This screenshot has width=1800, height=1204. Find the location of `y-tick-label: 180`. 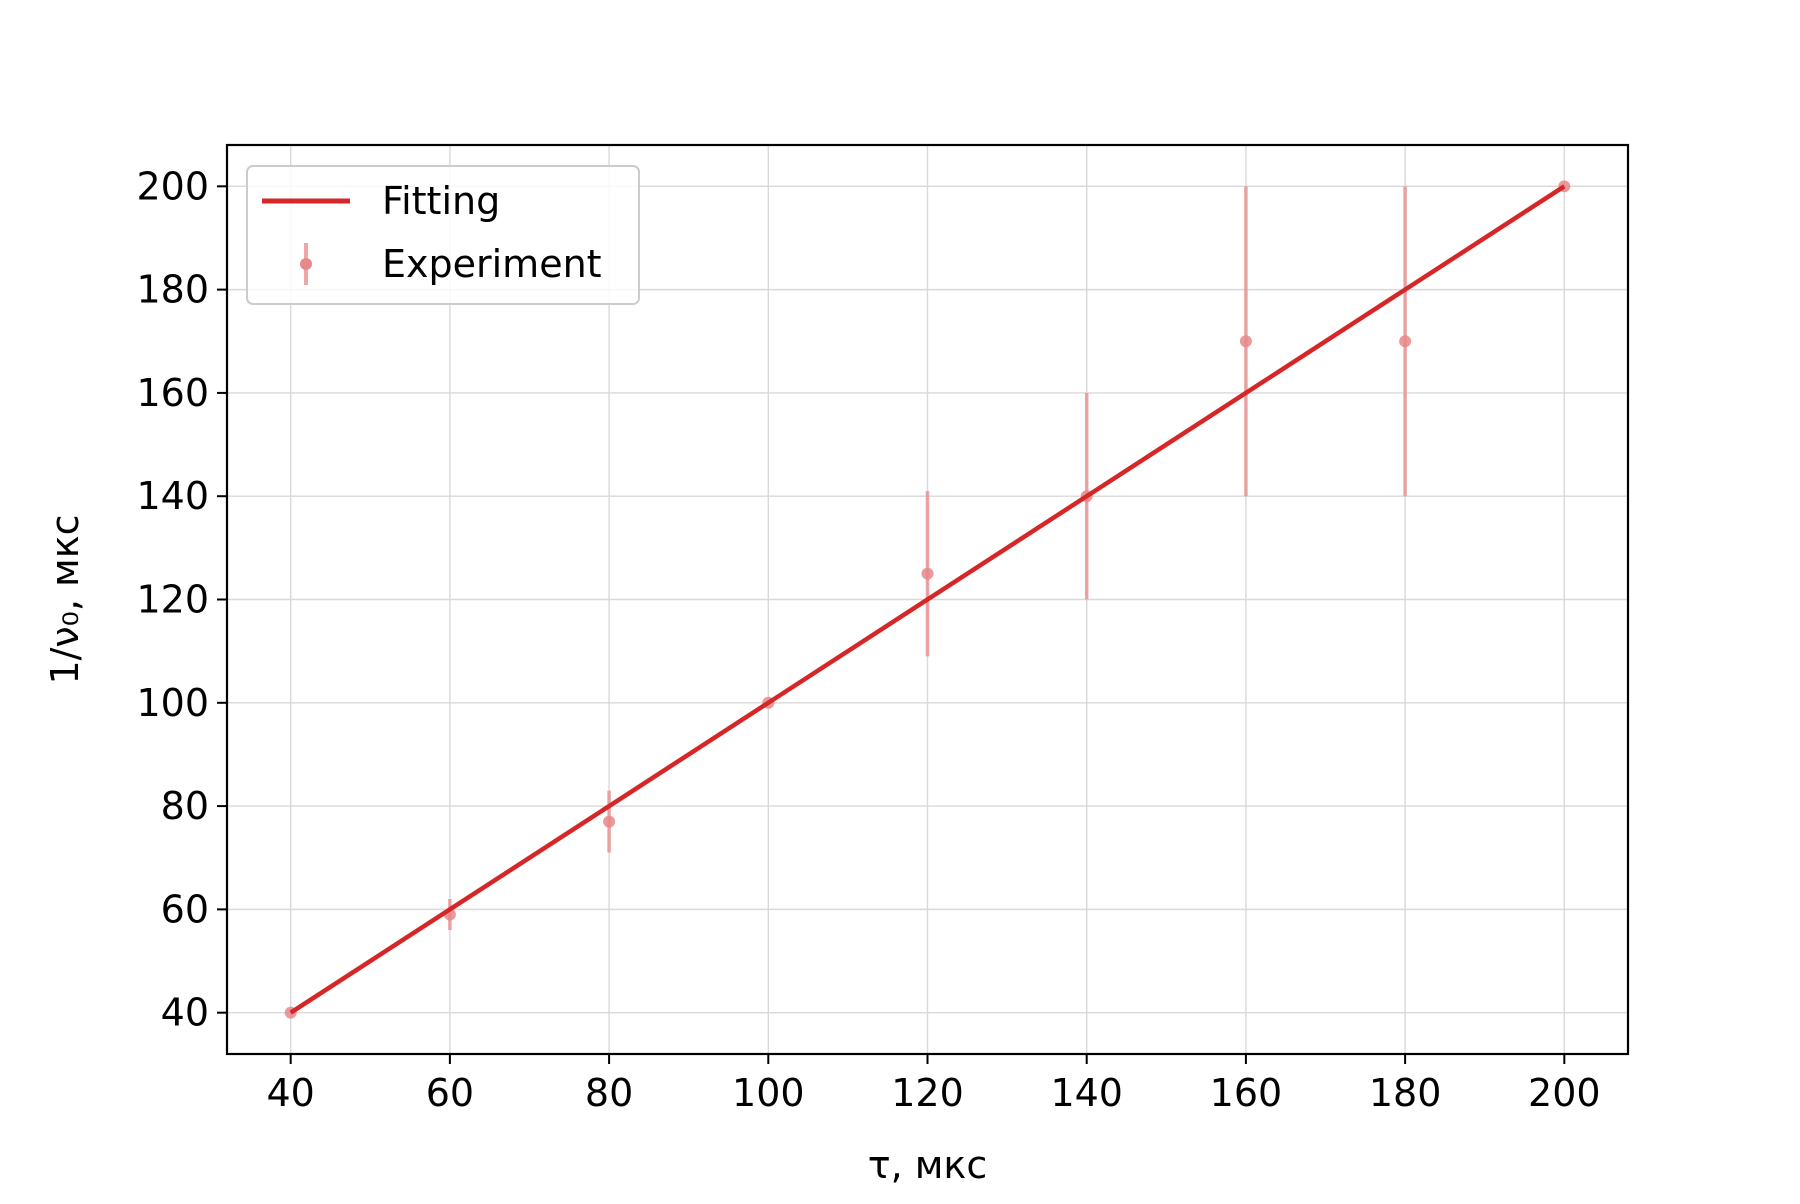

y-tick-label: 180 is located at coordinates (172, 290).